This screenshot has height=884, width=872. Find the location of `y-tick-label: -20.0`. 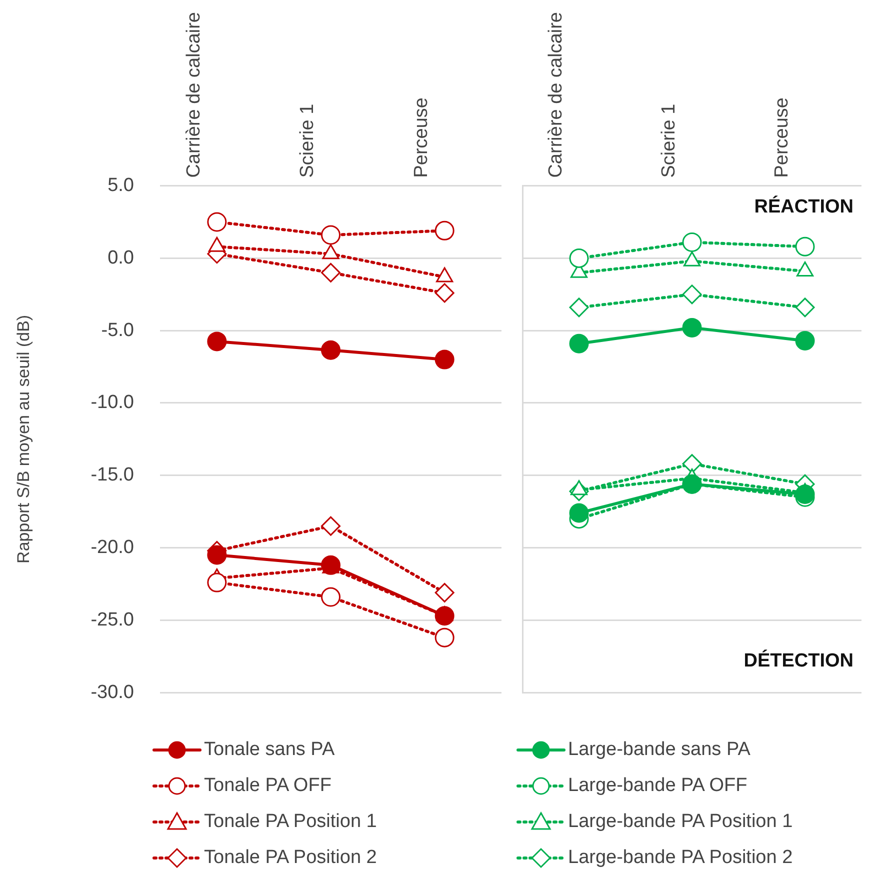

y-tick-label: -20.0 is located at coordinates (112, 547).